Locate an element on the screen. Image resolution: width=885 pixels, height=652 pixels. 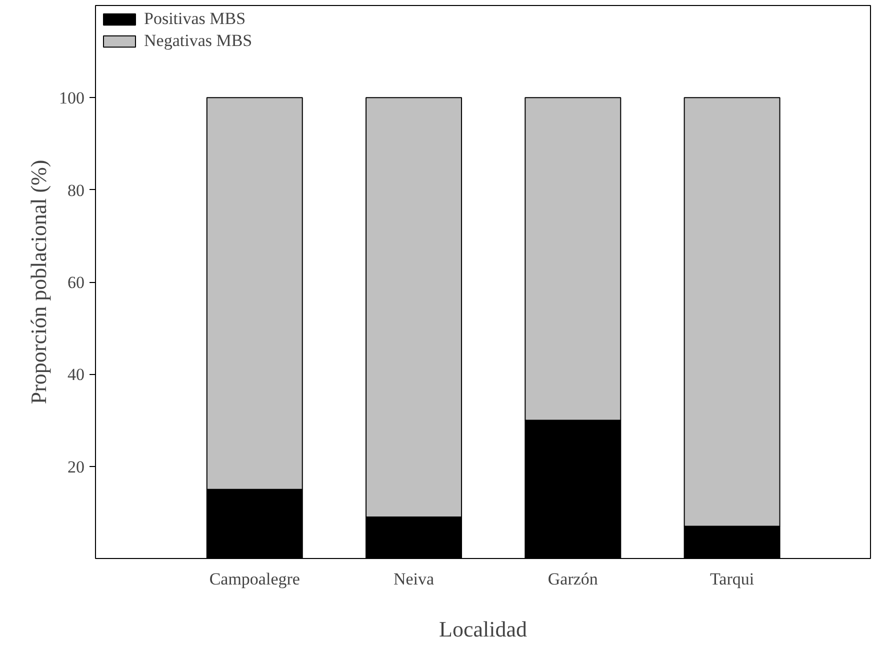
x-tick-label: Tarqui is located at coordinates (732, 579).